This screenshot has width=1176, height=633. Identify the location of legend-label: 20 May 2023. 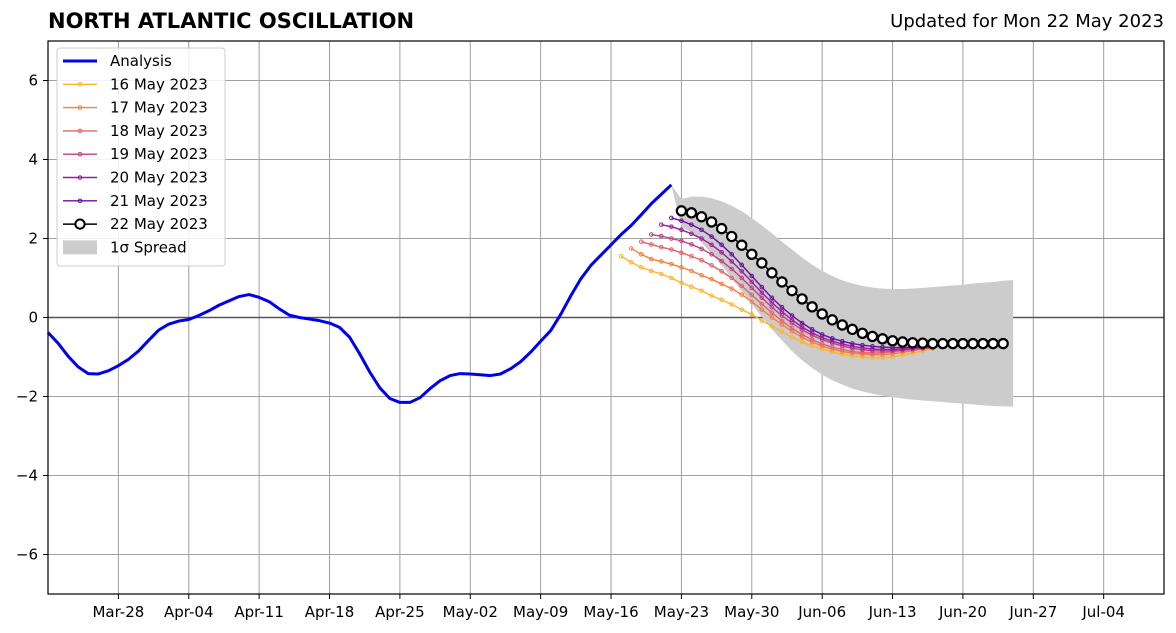
(159, 178).